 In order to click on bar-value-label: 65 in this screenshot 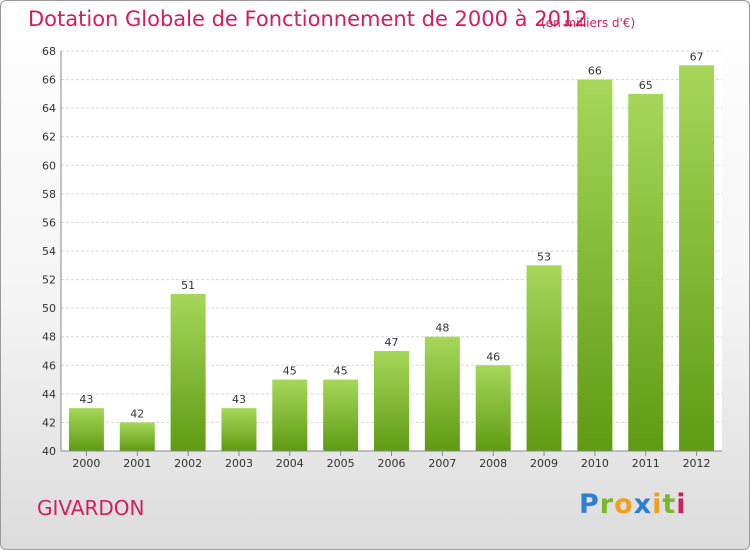, I will do `click(646, 85)`.